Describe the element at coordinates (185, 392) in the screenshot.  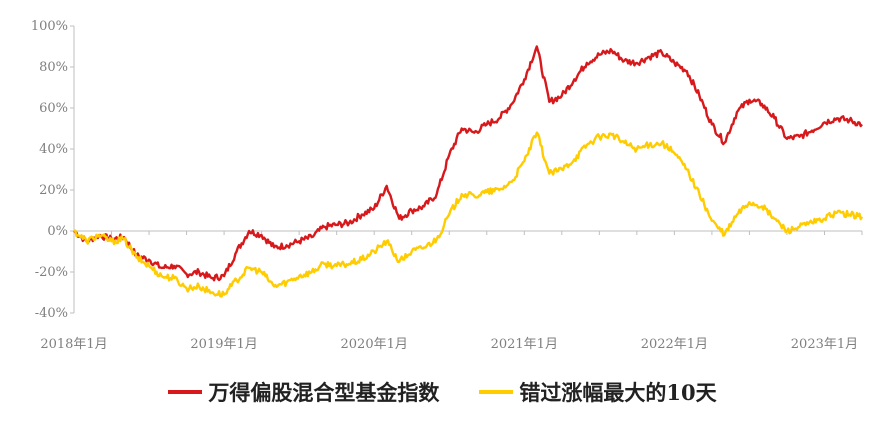
I see `legend-swatch-red` at that location.